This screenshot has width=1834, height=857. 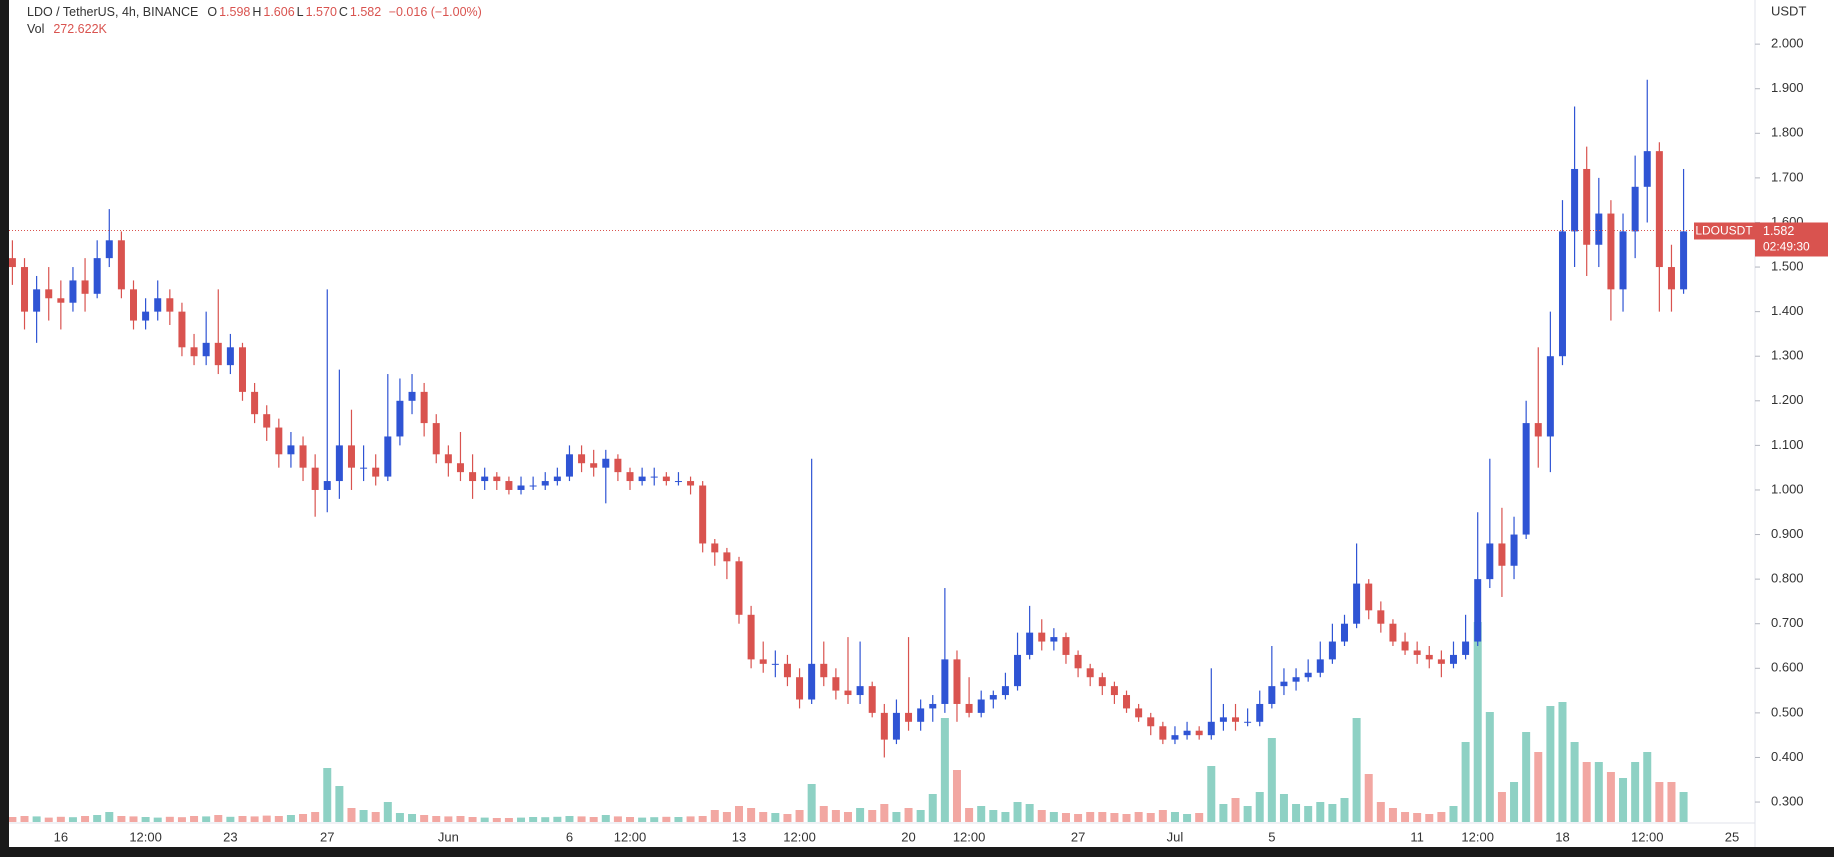 What do you see at coordinates (1732, 836) in the screenshot?
I see `x-tick-label: 25` at bounding box center [1732, 836].